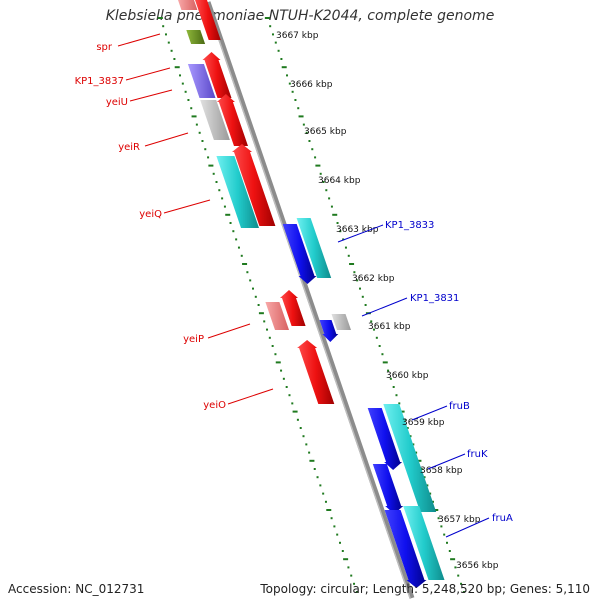 The image size is (600, 600). What do you see at coordinates (196, 37) in the screenshot?
I see `gene-spr-olive` at bounding box center [196, 37].